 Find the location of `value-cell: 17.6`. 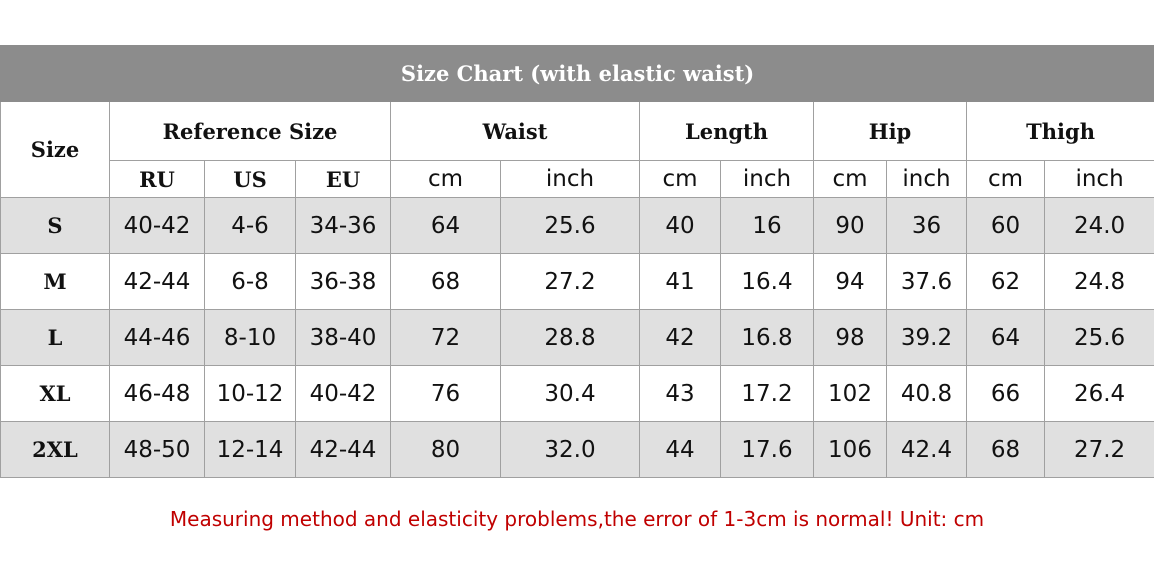

value-cell: 17.6 is located at coordinates (767, 449).